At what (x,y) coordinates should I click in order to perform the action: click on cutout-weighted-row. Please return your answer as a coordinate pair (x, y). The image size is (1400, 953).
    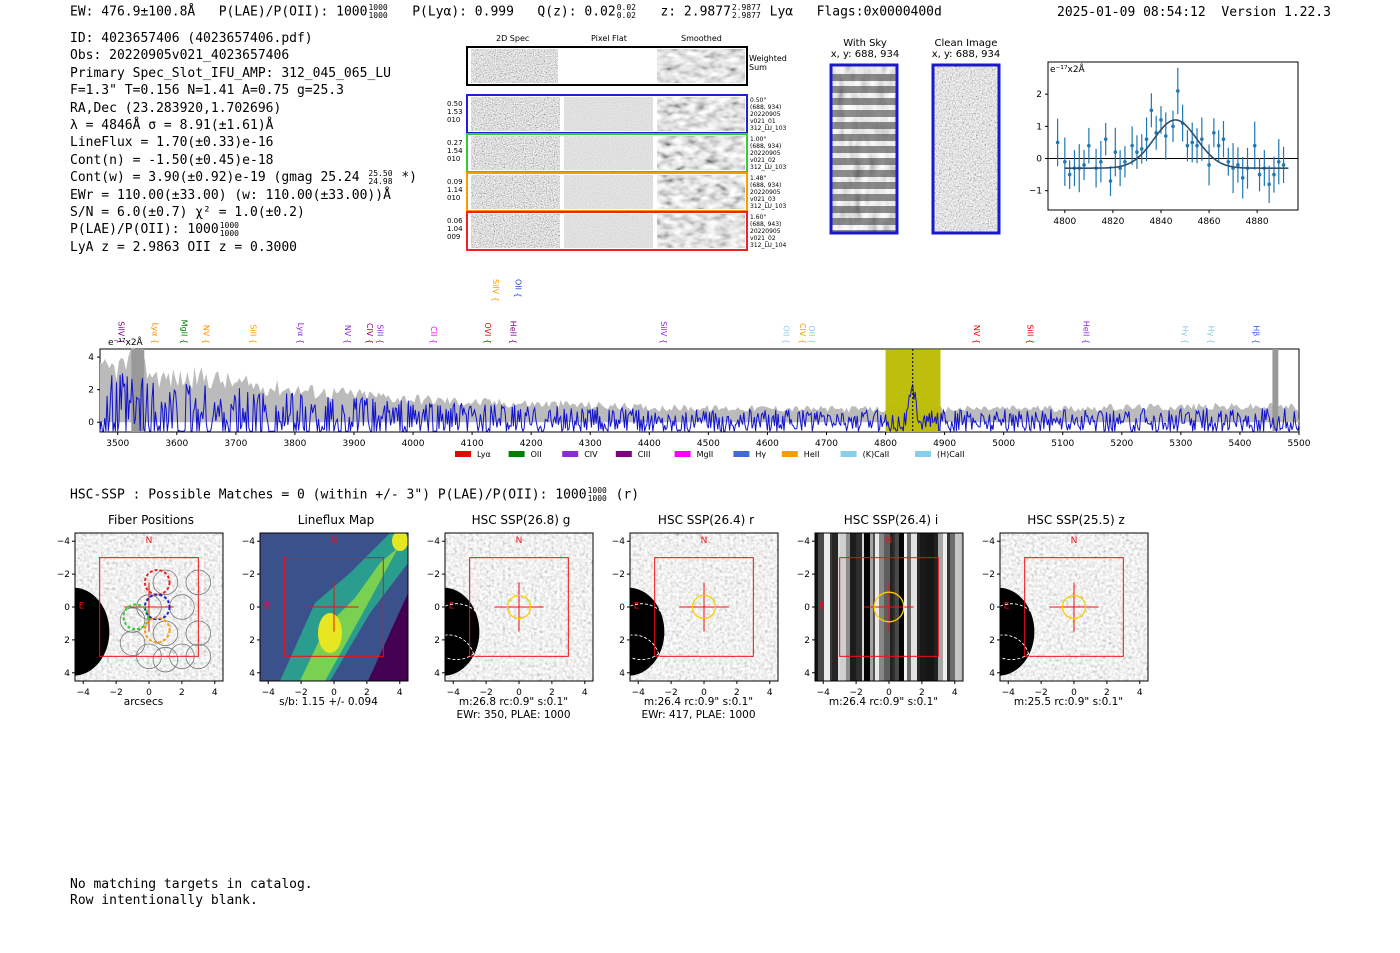
    Looking at the image, I should click on (607, 66).